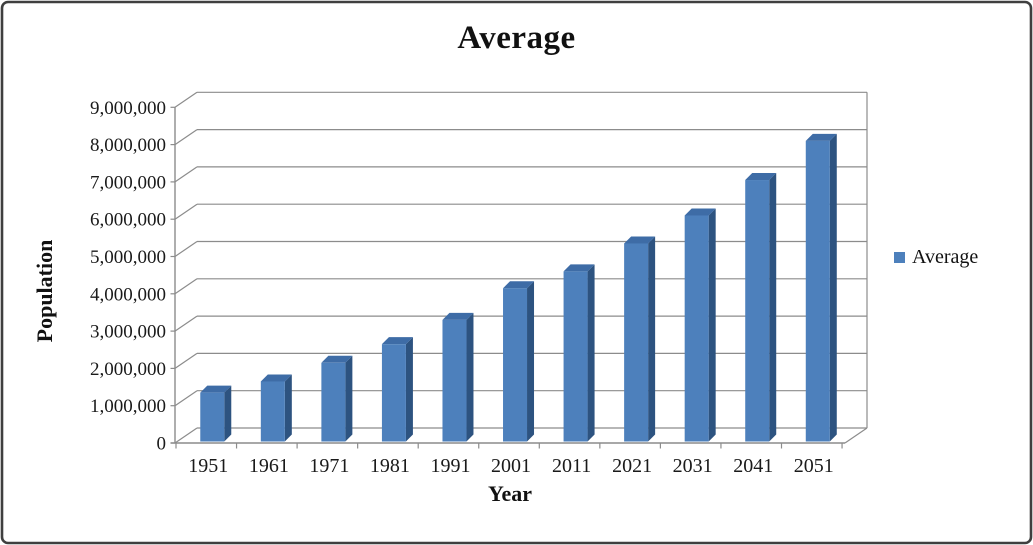 The image size is (1033, 545). What do you see at coordinates (636, 342) in the screenshot?
I see `bar-2021` at bounding box center [636, 342].